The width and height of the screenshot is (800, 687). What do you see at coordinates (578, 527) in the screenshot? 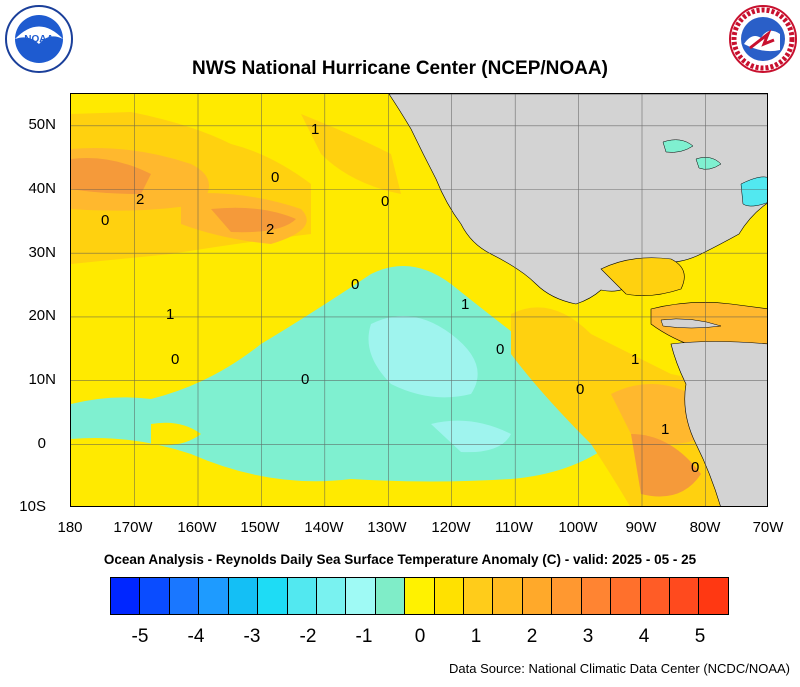
I see `lon-label: 100W` at bounding box center [578, 527].